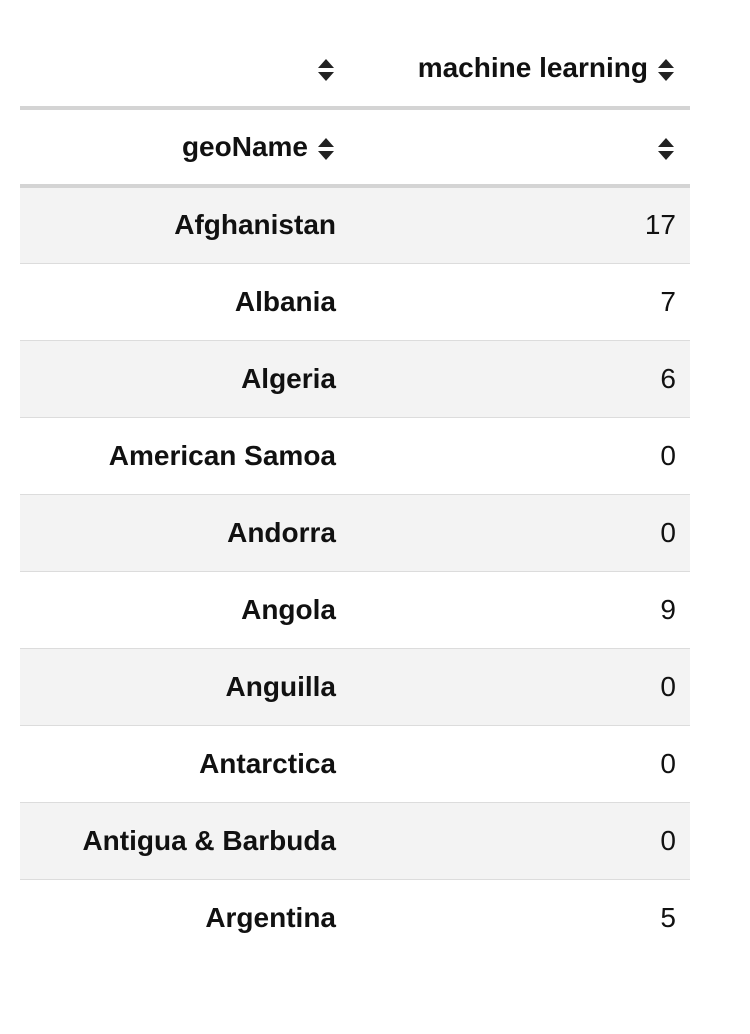 The width and height of the screenshot is (750, 1034). Describe the element at coordinates (281, 532) in the screenshot. I see `row-label: Andorra` at that location.